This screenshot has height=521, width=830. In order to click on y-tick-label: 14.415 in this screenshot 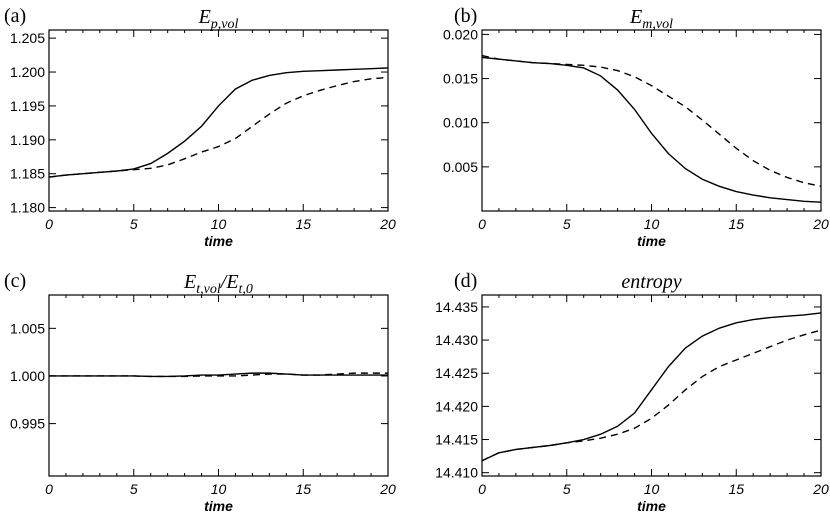, I will do `click(456, 440)`.